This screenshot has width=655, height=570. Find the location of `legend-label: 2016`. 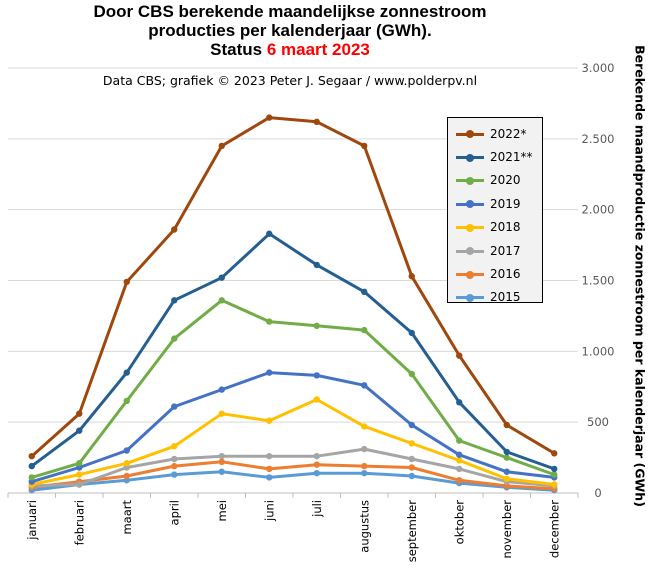

legend-label: 2016 is located at coordinates (505, 274).